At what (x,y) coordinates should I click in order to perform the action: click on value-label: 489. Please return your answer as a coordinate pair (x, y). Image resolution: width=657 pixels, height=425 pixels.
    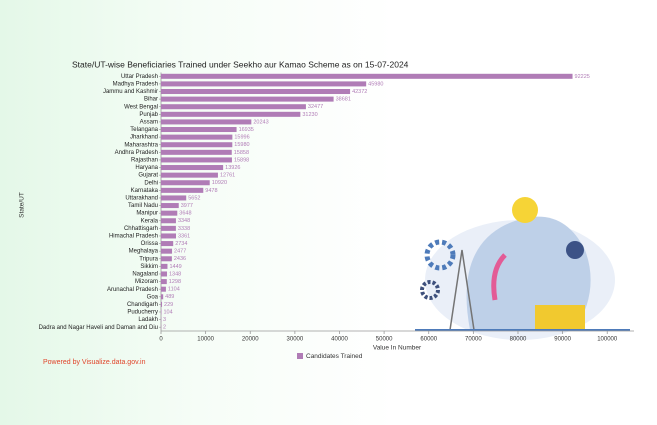
    Looking at the image, I should click on (169, 297).